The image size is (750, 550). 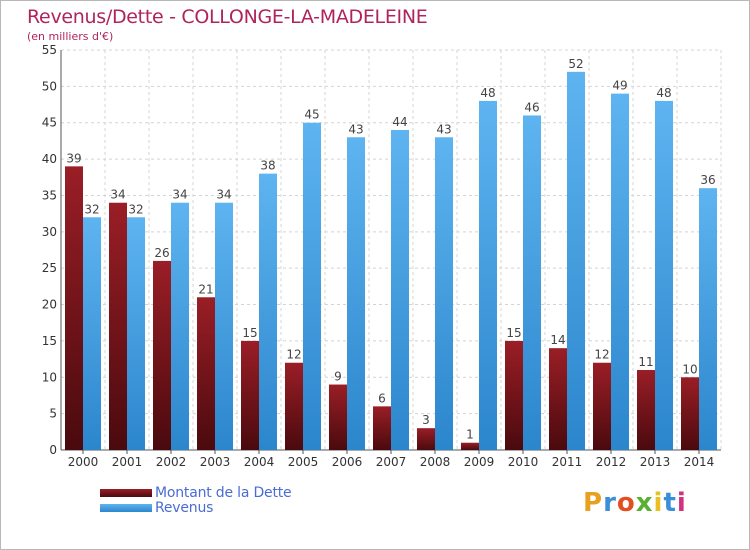 What do you see at coordinates (382, 398) in the screenshot?
I see `data-label-dette-2007: 6` at bounding box center [382, 398].